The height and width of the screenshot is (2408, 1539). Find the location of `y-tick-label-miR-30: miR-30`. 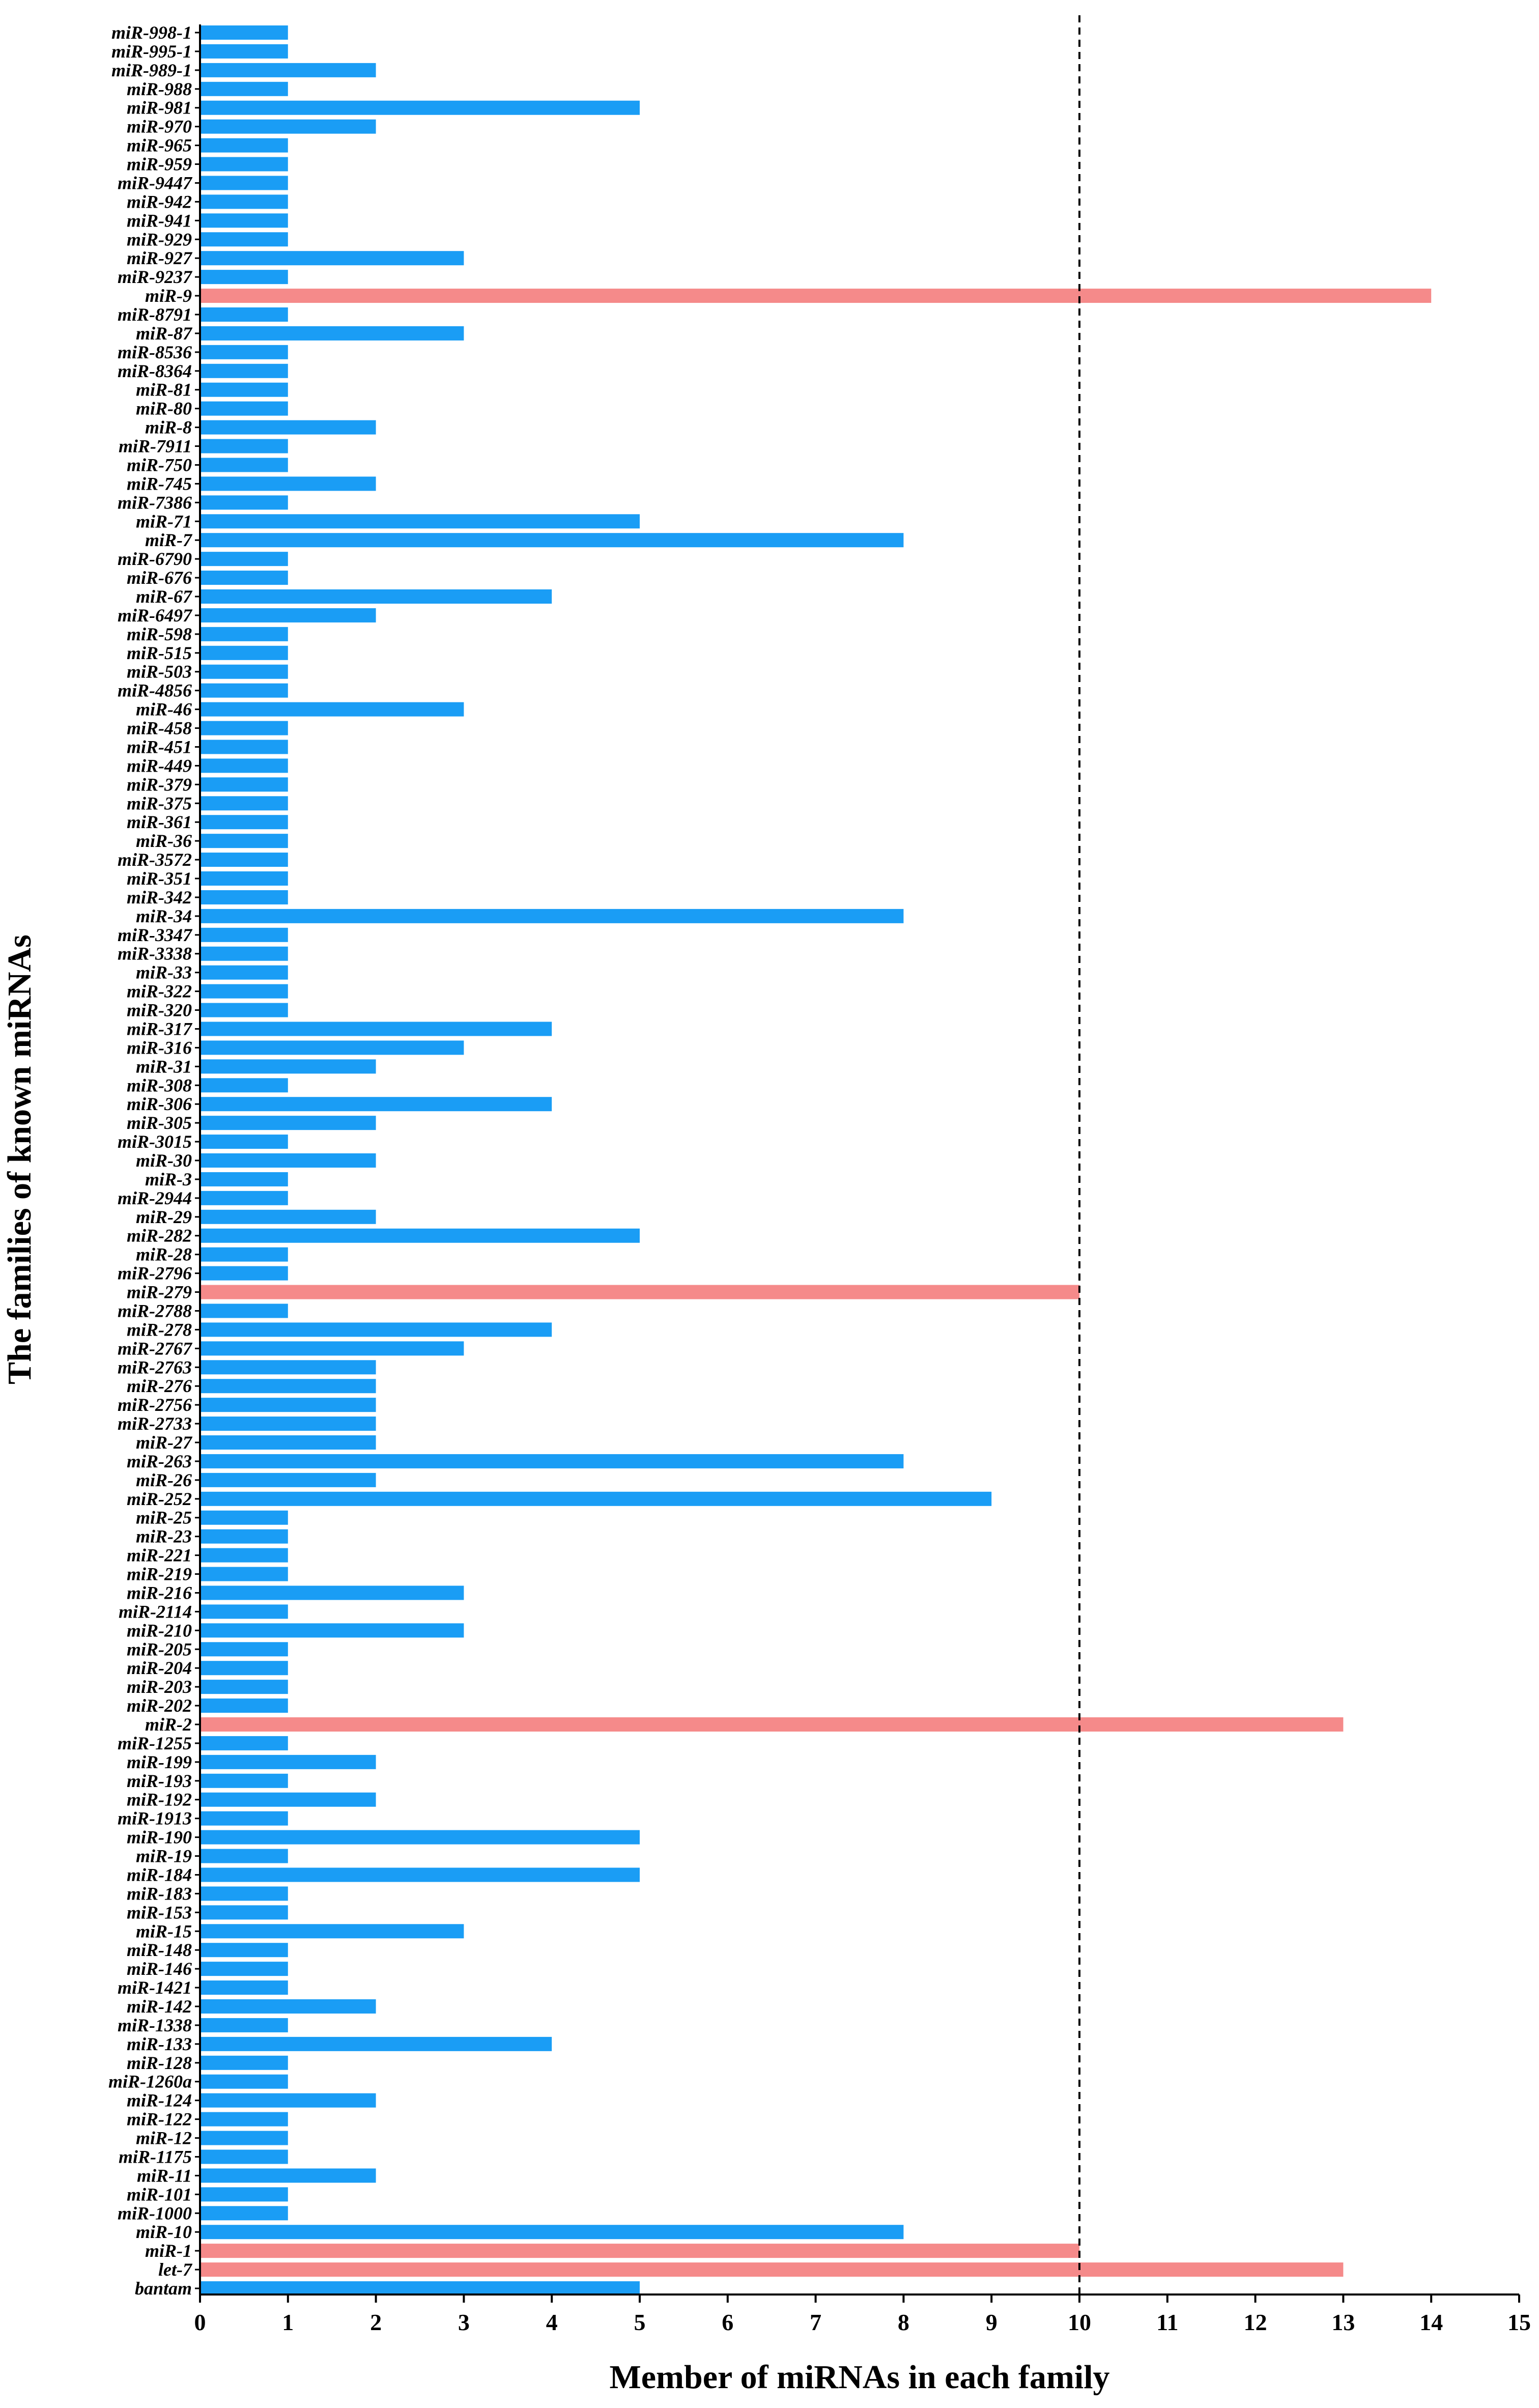

y-tick-label-miR-30: miR-30 is located at coordinates (164, 1160).